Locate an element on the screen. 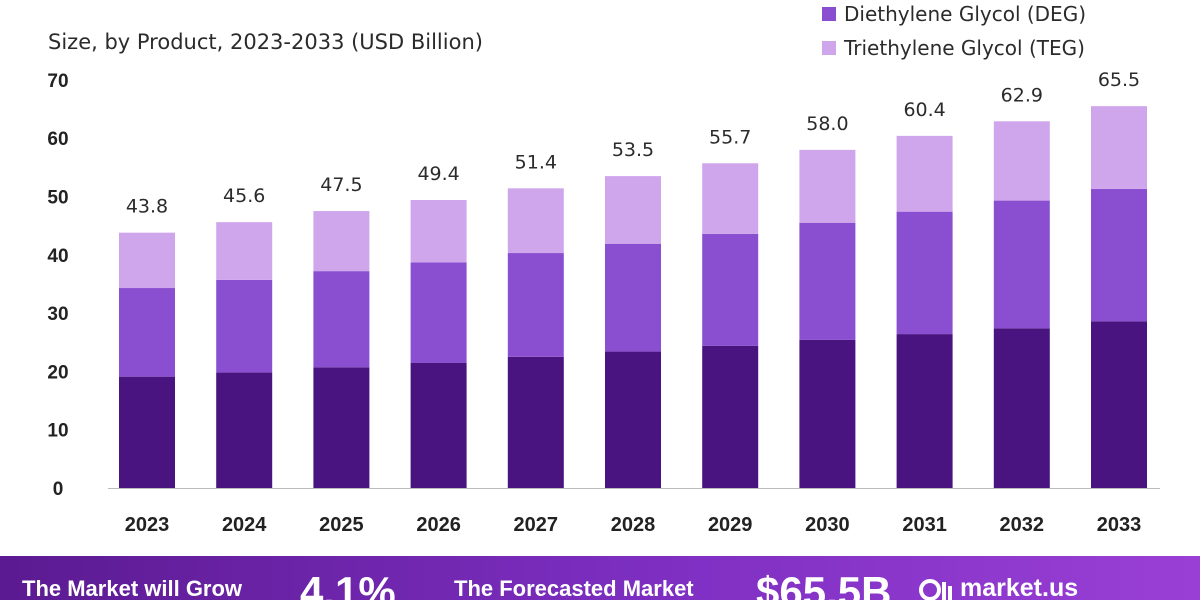  x-tick-label: 2027 is located at coordinates (536, 525).